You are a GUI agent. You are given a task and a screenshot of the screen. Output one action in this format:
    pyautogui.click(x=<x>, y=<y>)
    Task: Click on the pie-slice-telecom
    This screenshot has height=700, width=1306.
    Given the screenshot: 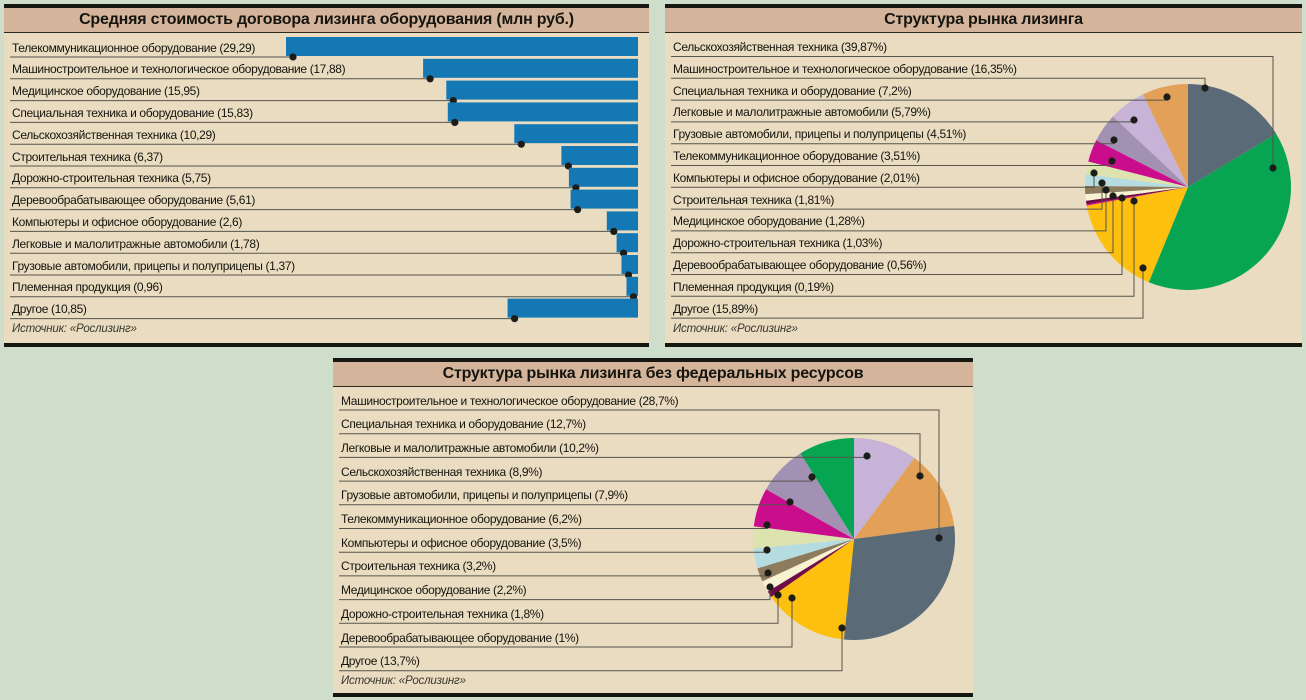 What is the action you would take?
    pyautogui.click(x=1138, y=163)
    